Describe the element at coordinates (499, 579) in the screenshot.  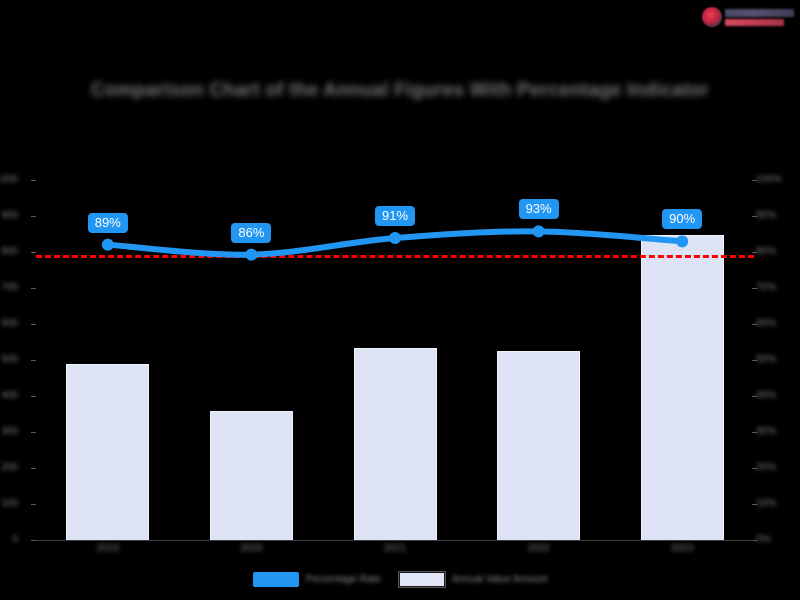
I see `legend-label-bar: Annual Value Amount` at that location.